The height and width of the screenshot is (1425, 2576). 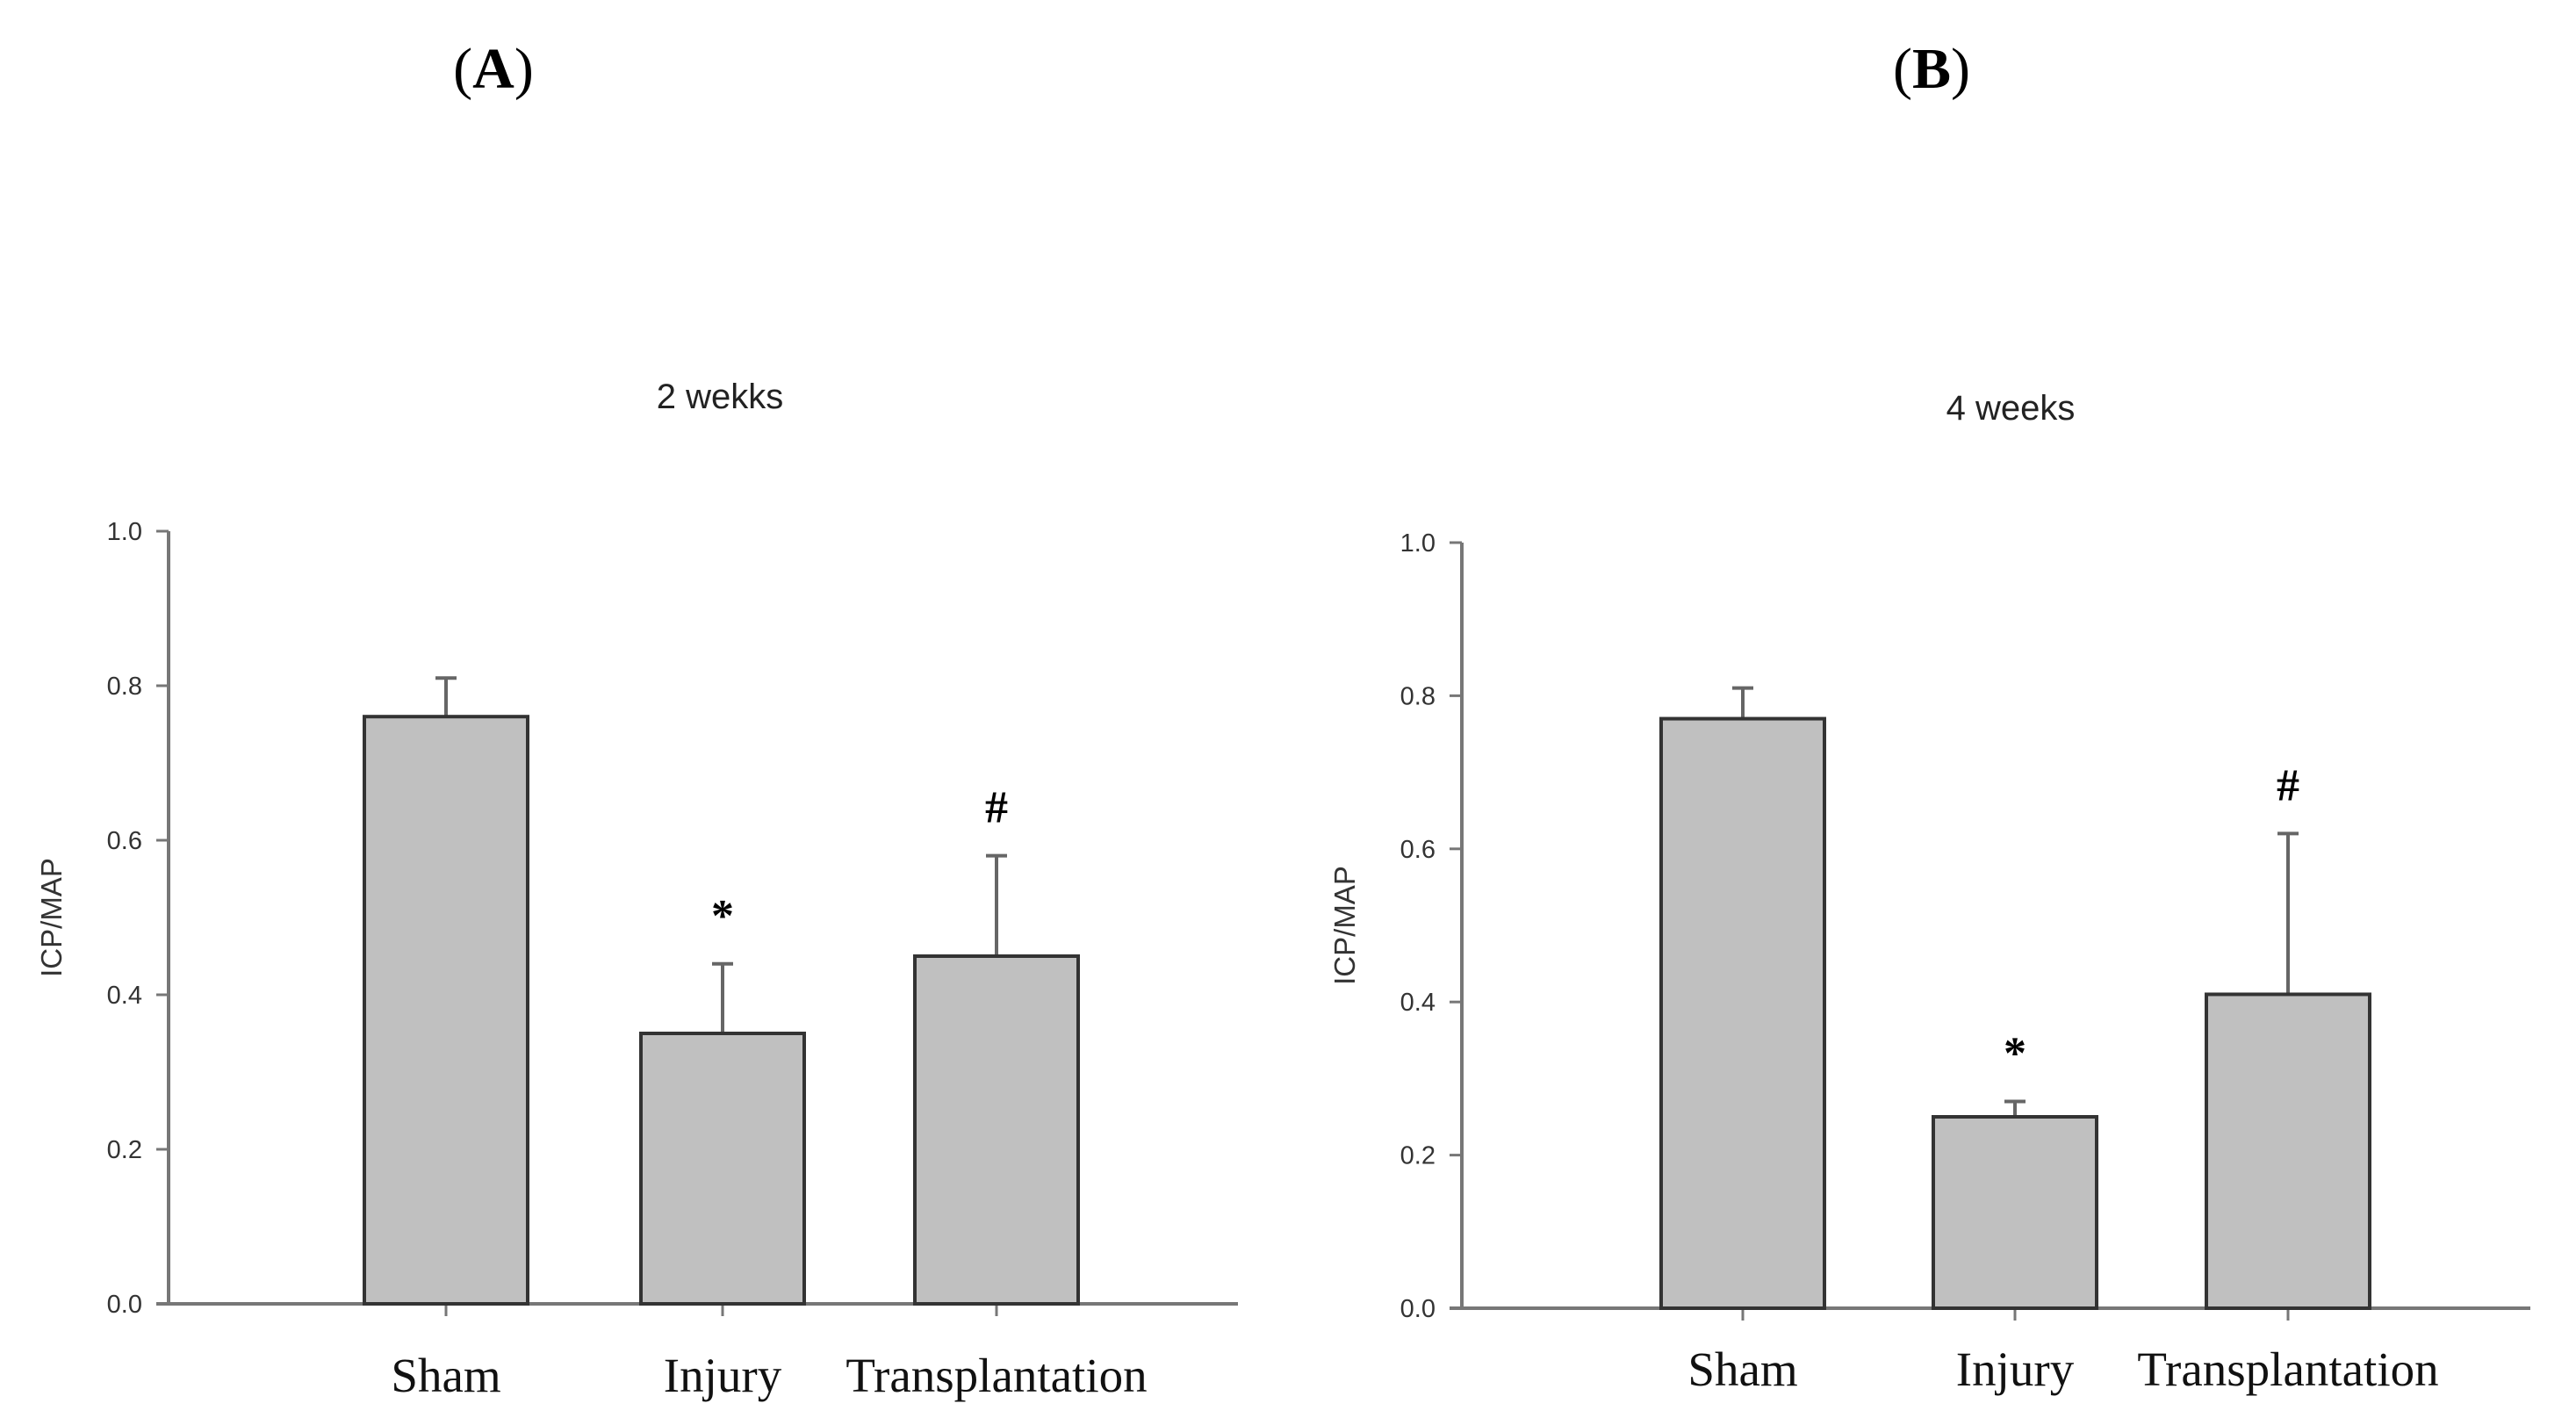 I want to click on panel-label: (B), so click(x=1931, y=69).